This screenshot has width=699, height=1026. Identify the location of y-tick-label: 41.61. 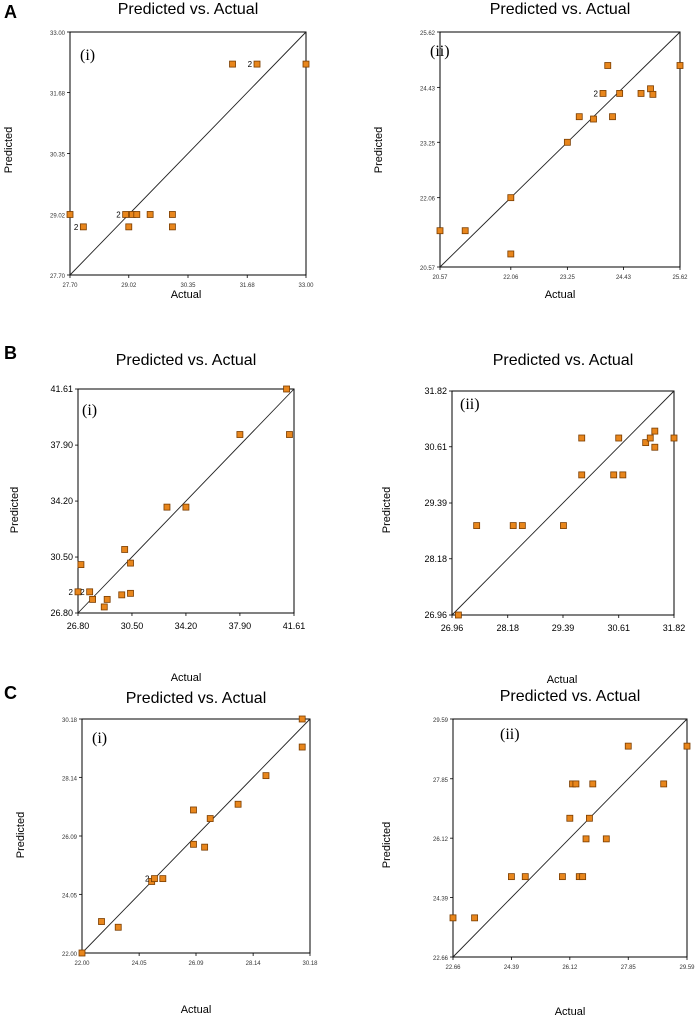
(61, 389).